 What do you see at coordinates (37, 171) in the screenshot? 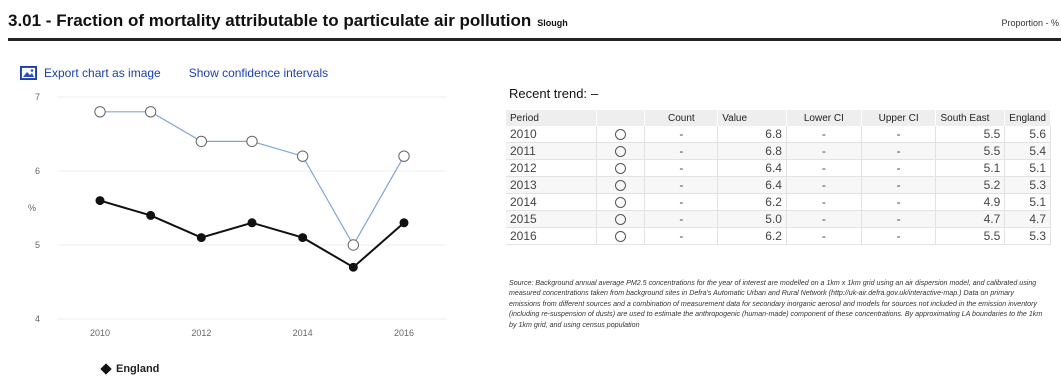
I see `y-tick-label: 6` at bounding box center [37, 171].